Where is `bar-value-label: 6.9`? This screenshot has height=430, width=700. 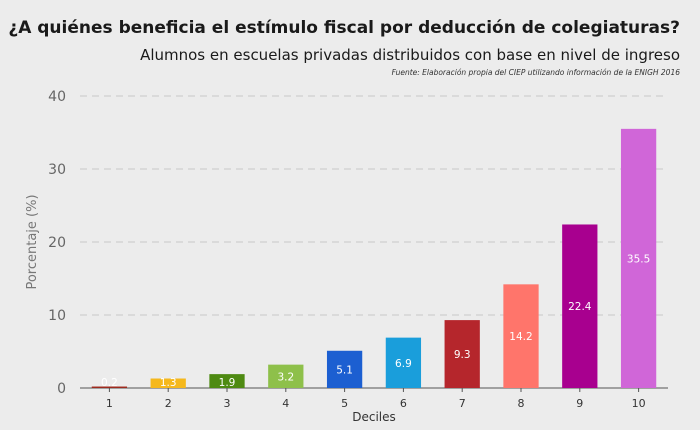
bar-value-label: 6.9 is located at coordinates (403, 364).